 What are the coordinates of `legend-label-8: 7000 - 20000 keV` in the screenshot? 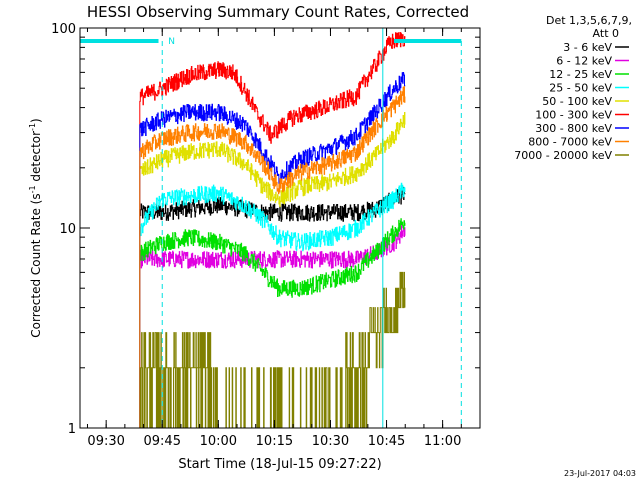 It's located at (563, 155).